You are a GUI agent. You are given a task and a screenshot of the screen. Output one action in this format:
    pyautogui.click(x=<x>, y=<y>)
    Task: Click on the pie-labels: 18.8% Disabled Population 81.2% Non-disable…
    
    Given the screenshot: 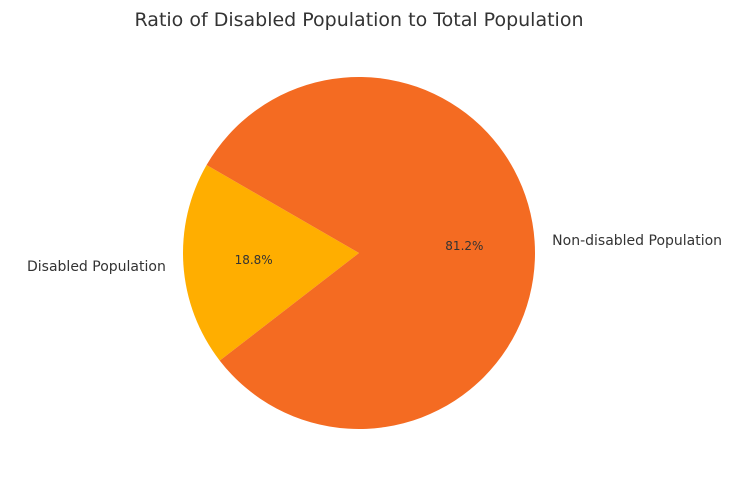 What is the action you would take?
    pyautogui.click(x=374, y=254)
    